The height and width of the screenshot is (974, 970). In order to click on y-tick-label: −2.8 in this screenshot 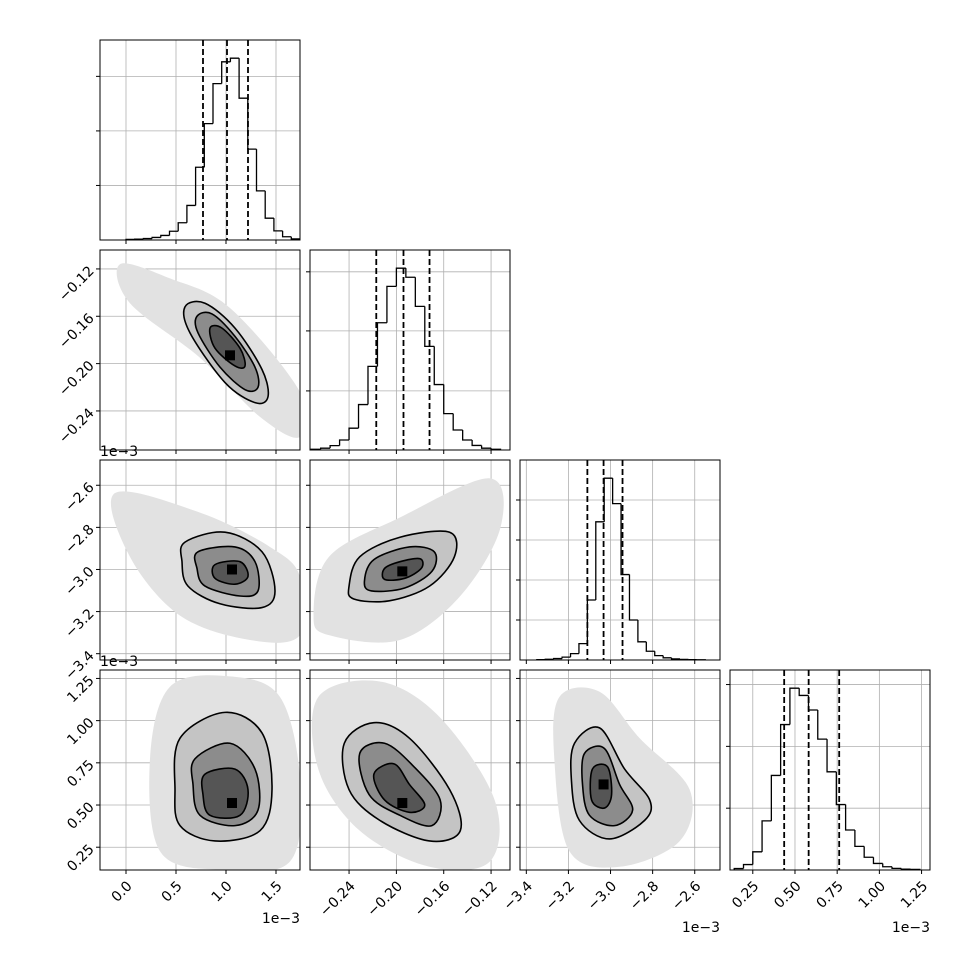, I will do `click(79, 539)`.